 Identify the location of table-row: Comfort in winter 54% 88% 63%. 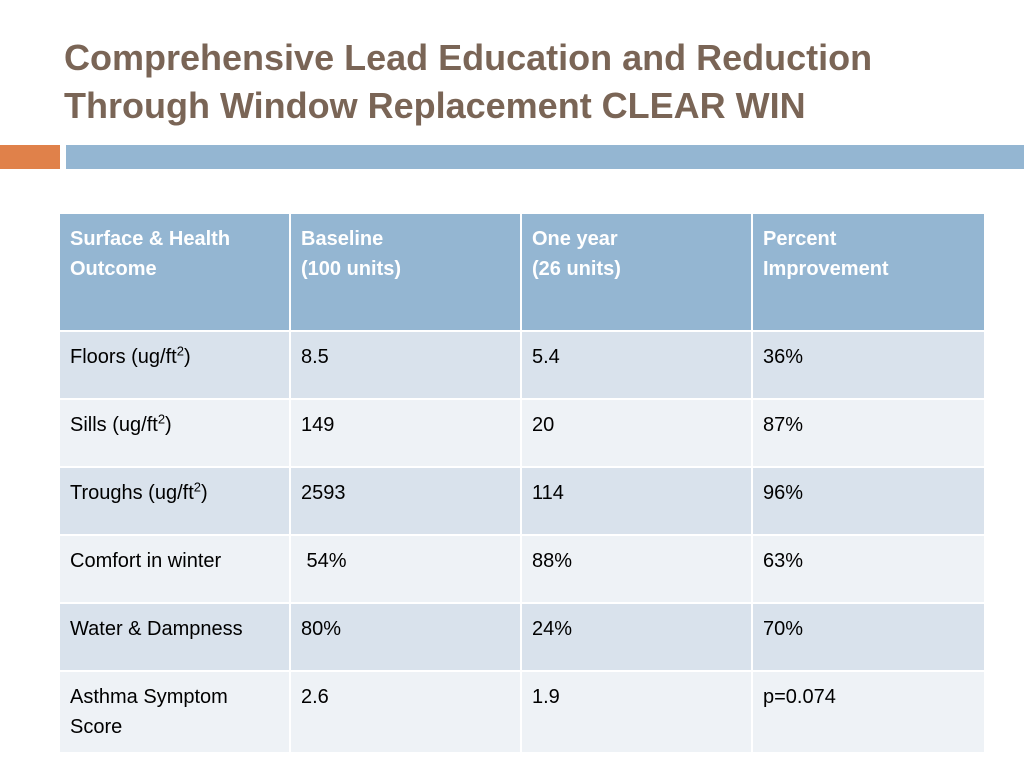
(522, 569).